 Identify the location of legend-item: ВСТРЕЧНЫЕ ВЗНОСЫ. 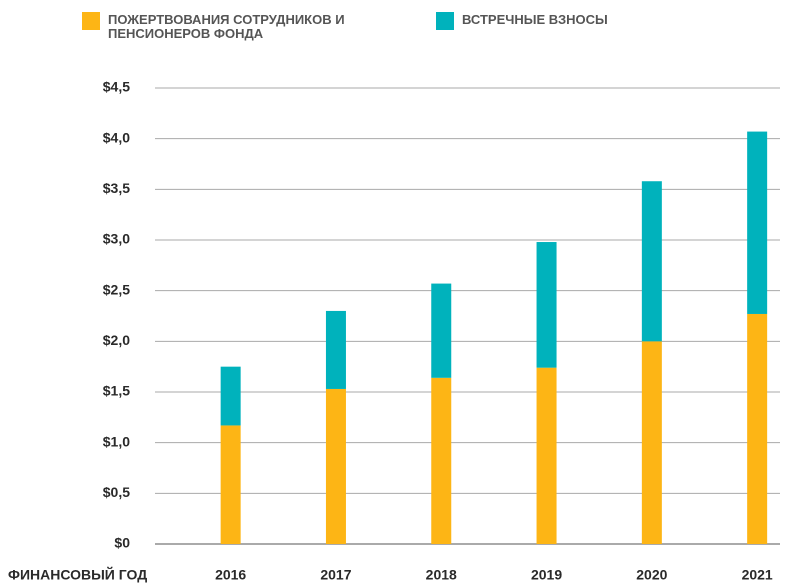
(522, 21).